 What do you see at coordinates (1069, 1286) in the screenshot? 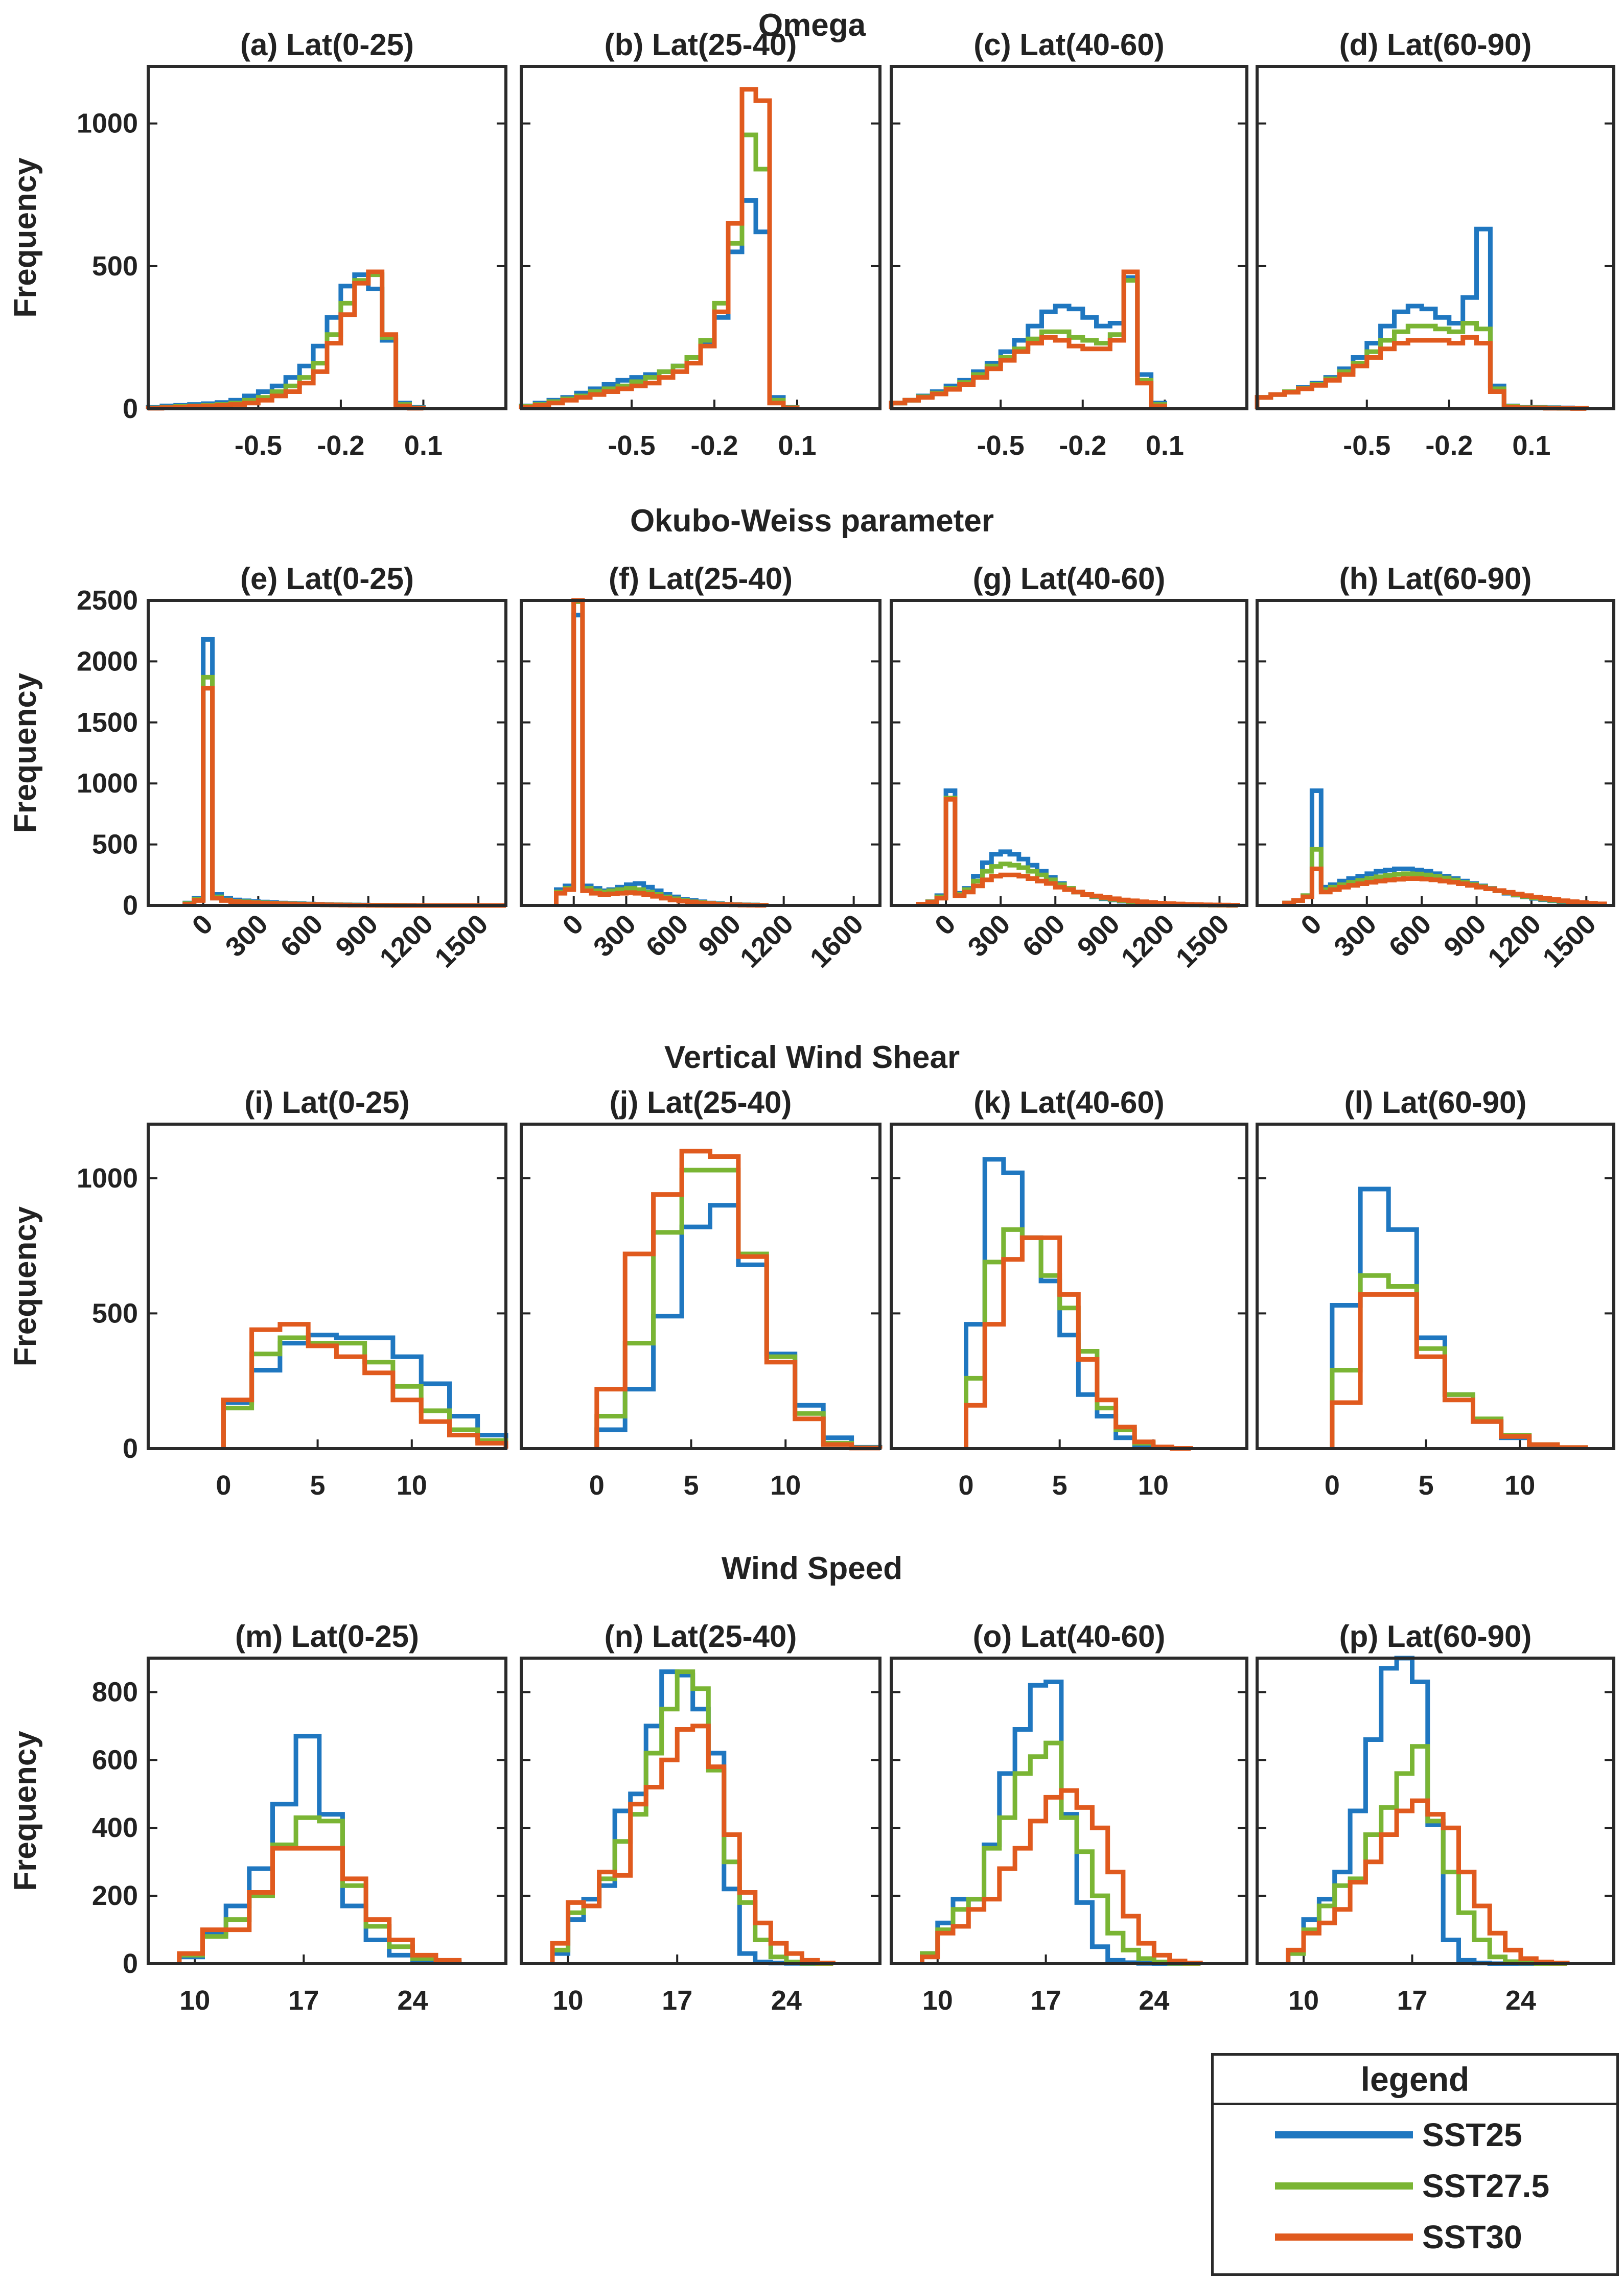
I see `panel-10-frame` at bounding box center [1069, 1286].